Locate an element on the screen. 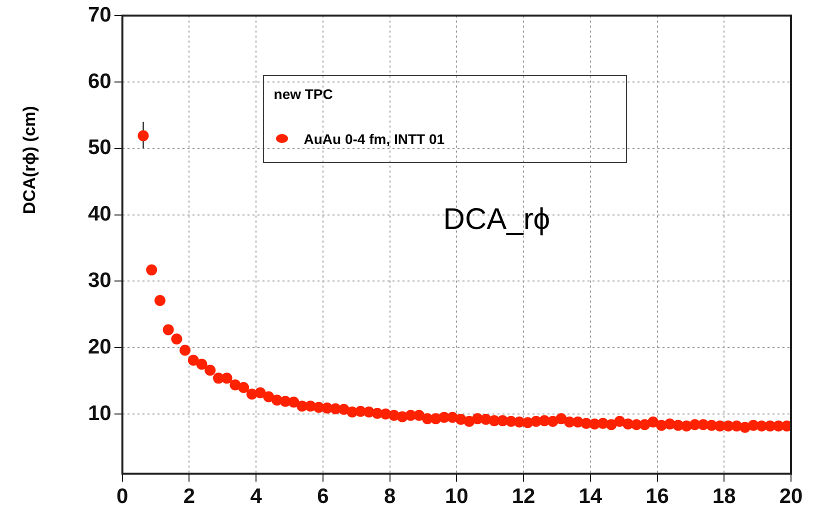 This screenshot has width=815, height=513. legend-label: AuAu 0-4 fm, INTT 01 is located at coordinates (374, 139).